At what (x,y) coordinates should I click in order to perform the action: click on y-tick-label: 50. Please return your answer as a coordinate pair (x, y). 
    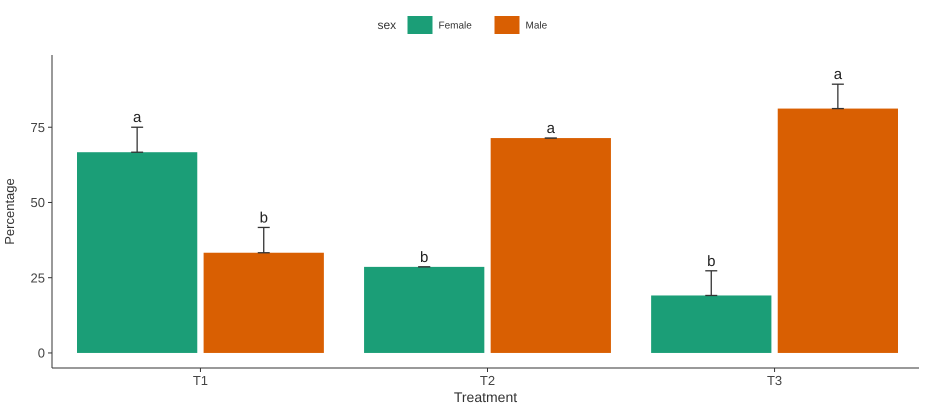
    Looking at the image, I should click on (37, 202).